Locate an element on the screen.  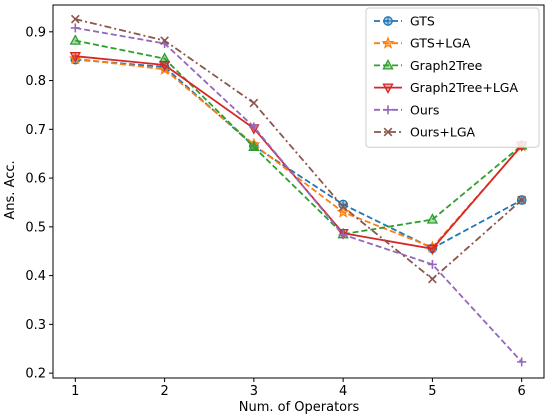
x-tick-label: 2 is located at coordinates (164, 391).